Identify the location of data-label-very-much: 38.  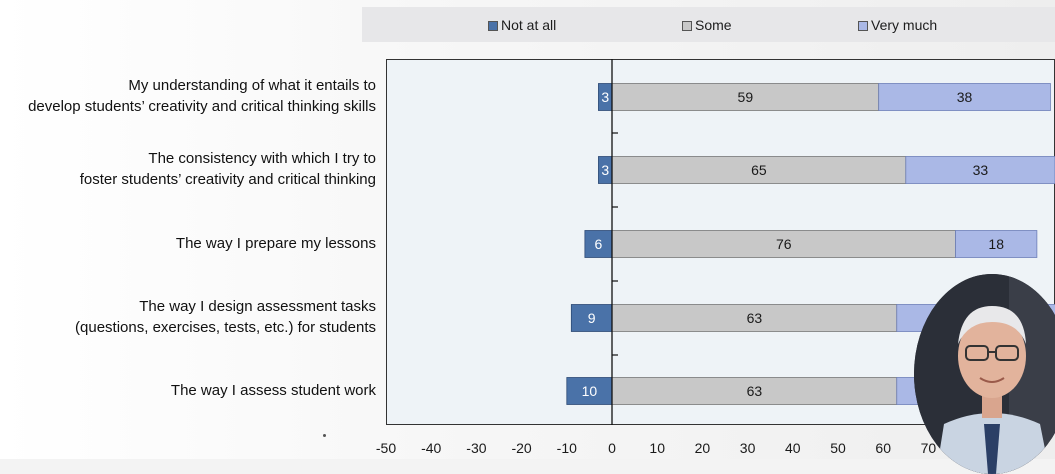
(965, 97).